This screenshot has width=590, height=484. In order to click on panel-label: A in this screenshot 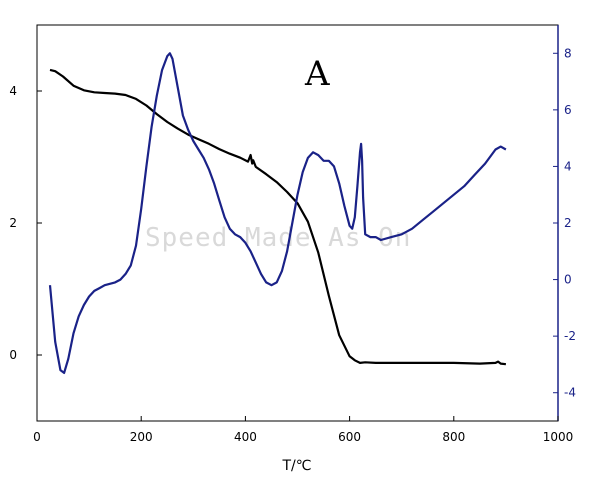, I will do `click(317, 74)`.